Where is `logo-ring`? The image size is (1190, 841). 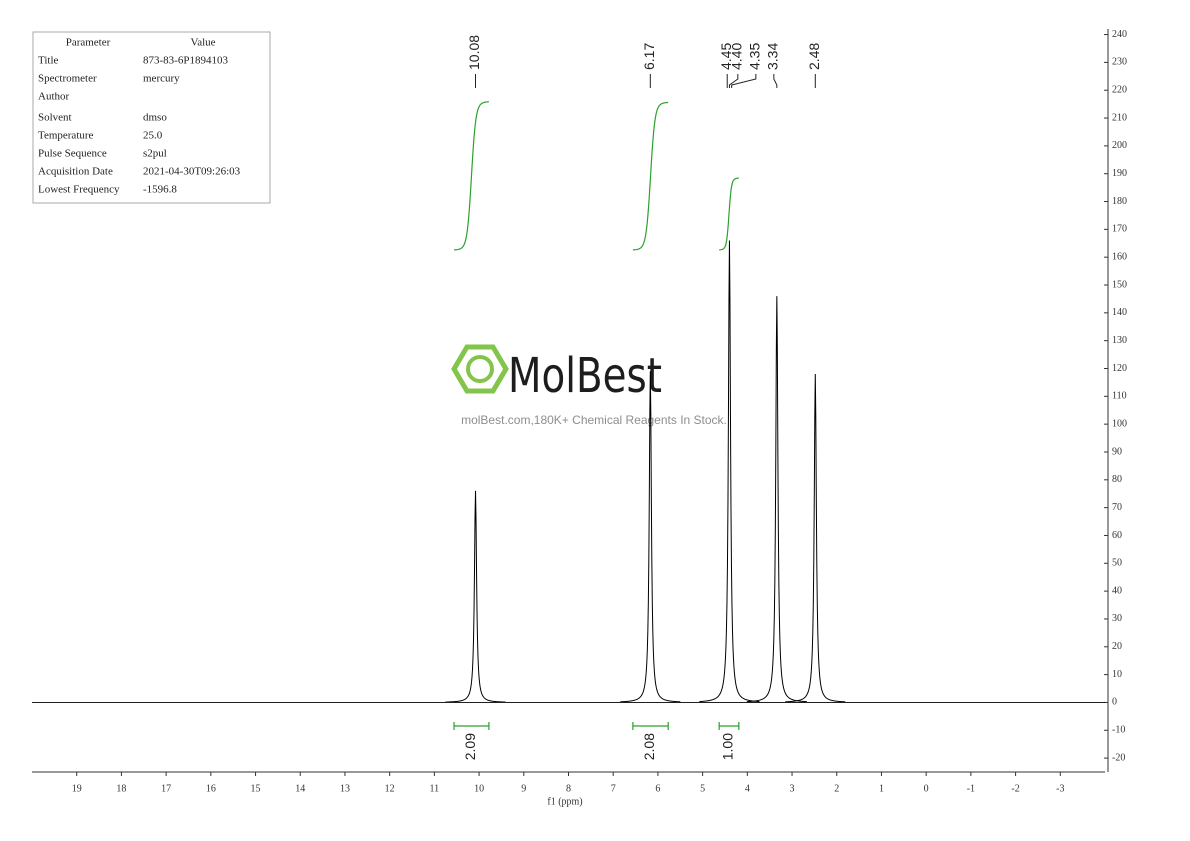 logo-ring is located at coordinates (480, 369).